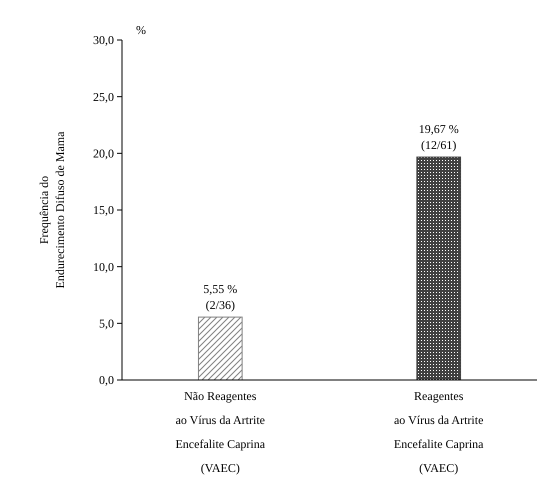 This screenshot has width=551, height=497. I want to click on data-label: 19,67 % (12/61), so click(438, 137).